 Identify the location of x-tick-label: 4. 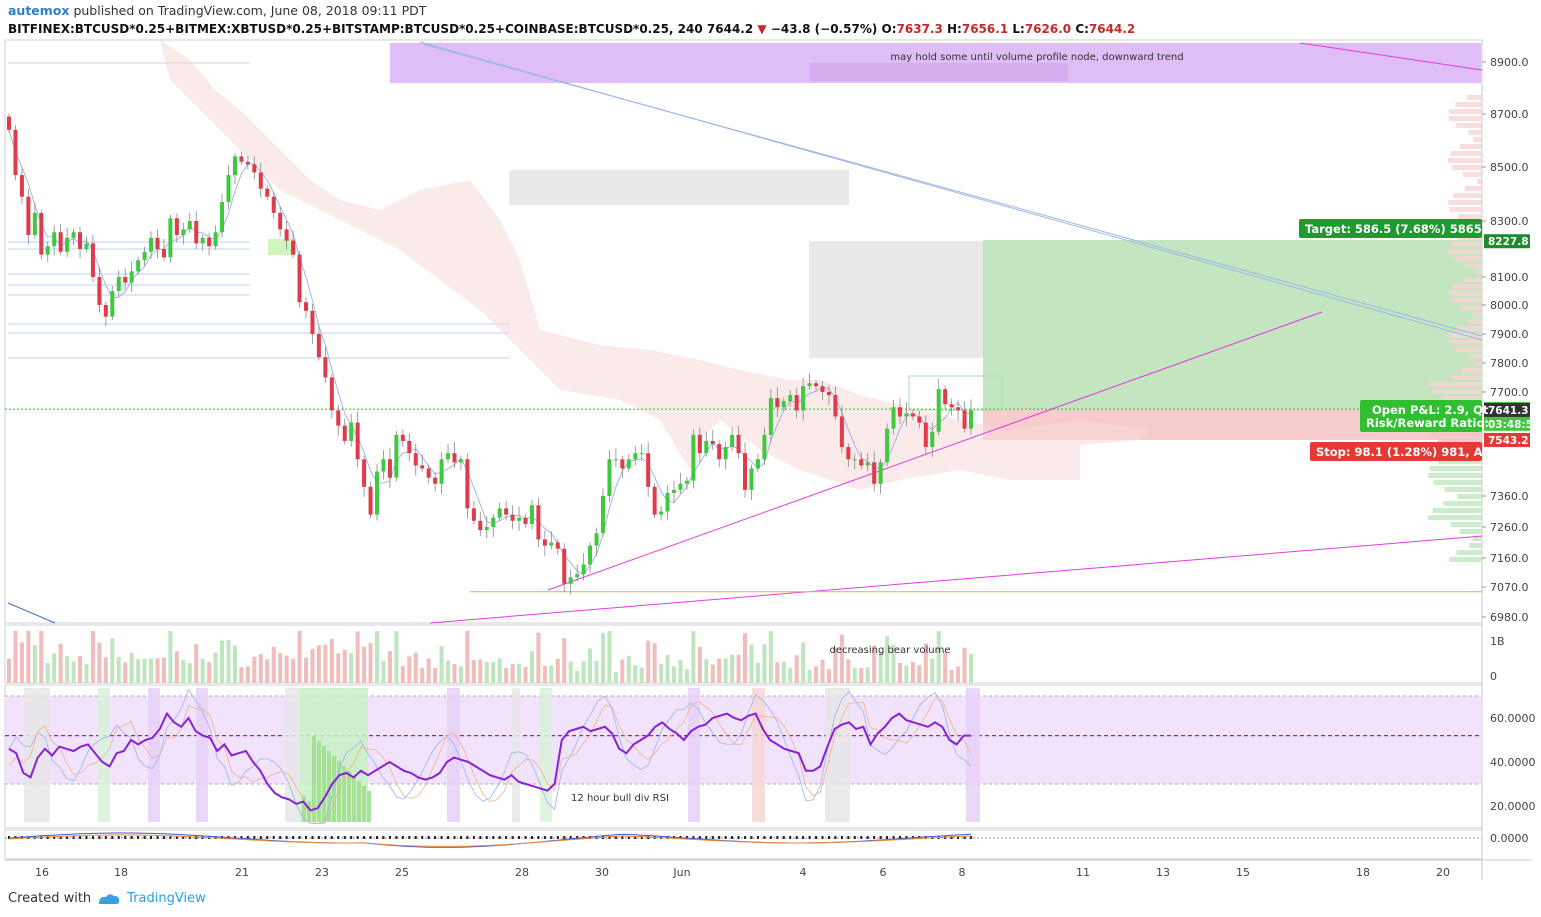
(803, 872).